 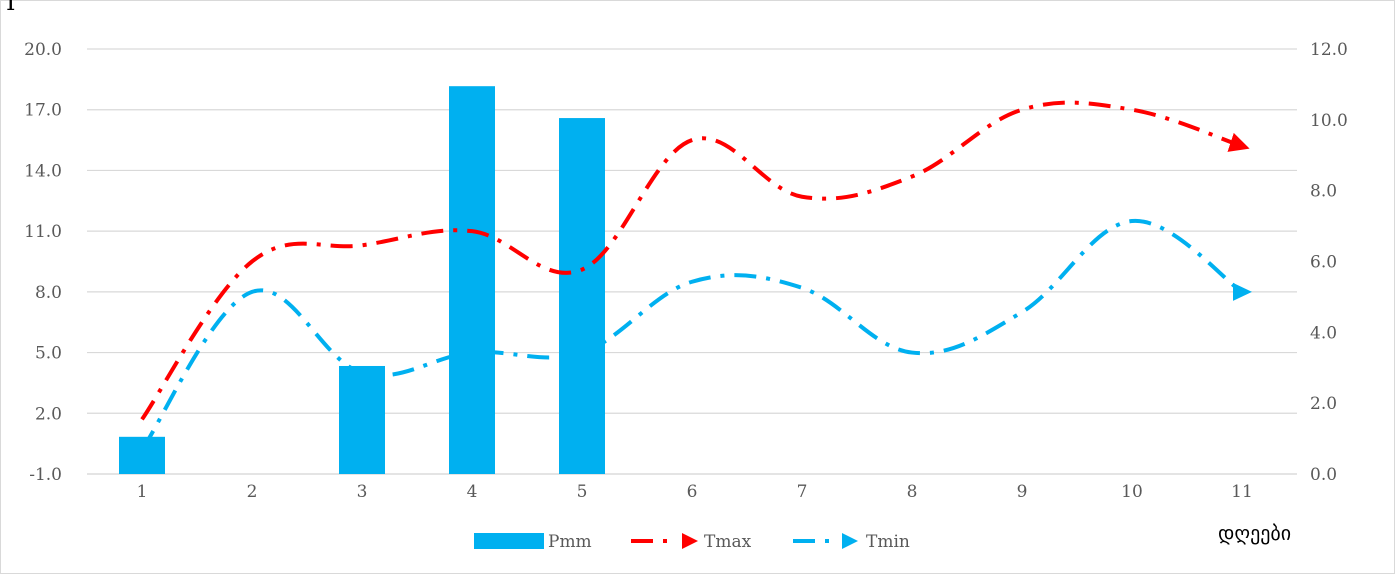 What do you see at coordinates (1242, 291) in the screenshot?
I see `line-end-marker-tmin` at bounding box center [1242, 291].